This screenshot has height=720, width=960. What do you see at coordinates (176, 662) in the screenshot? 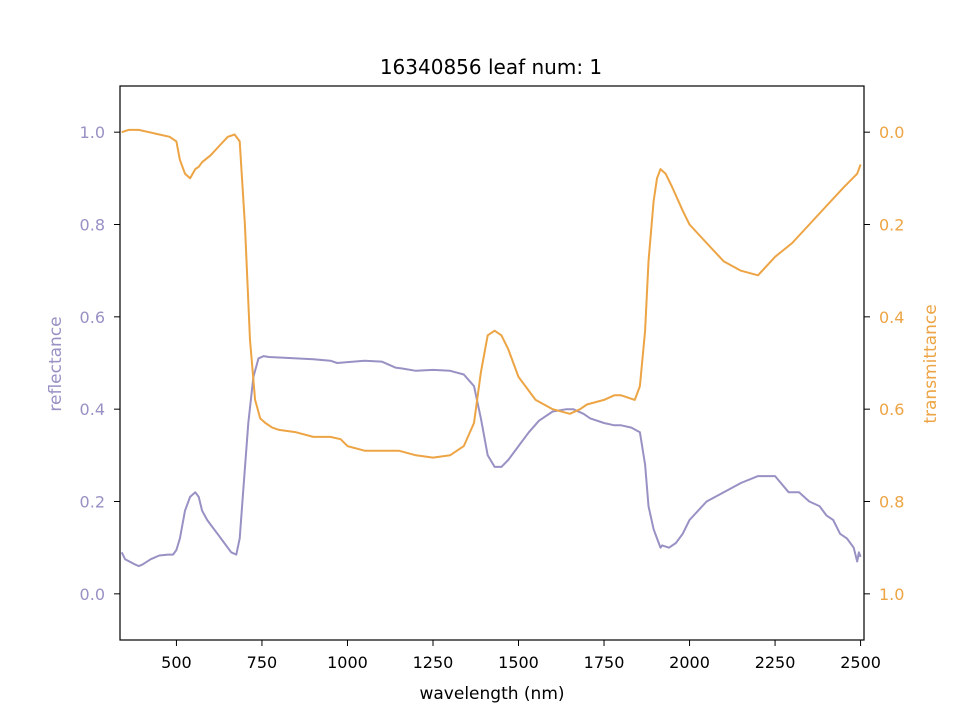
I see `x-tick-label: 500` at bounding box center [176, 662].